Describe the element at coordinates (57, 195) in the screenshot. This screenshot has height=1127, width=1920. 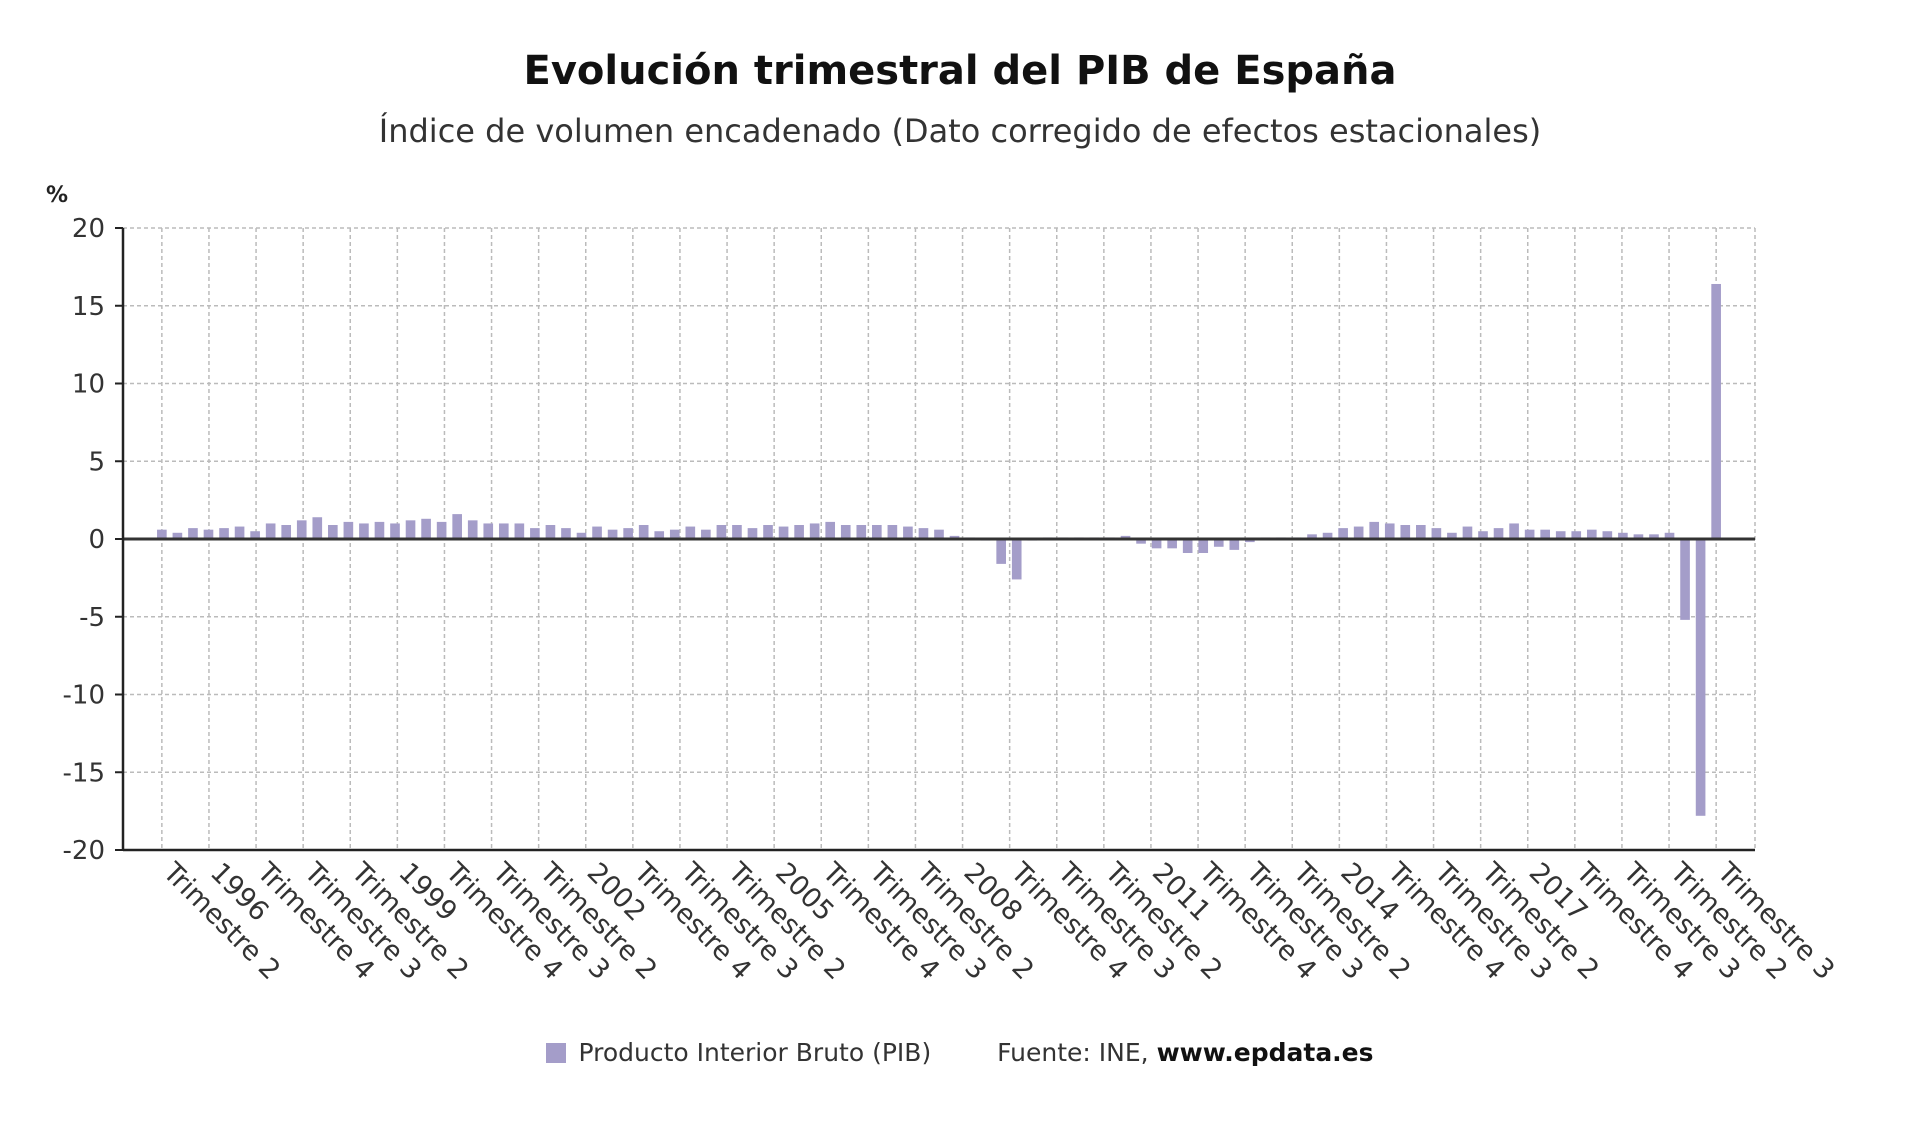
I see `y-axis-unit-label: %` at that location.